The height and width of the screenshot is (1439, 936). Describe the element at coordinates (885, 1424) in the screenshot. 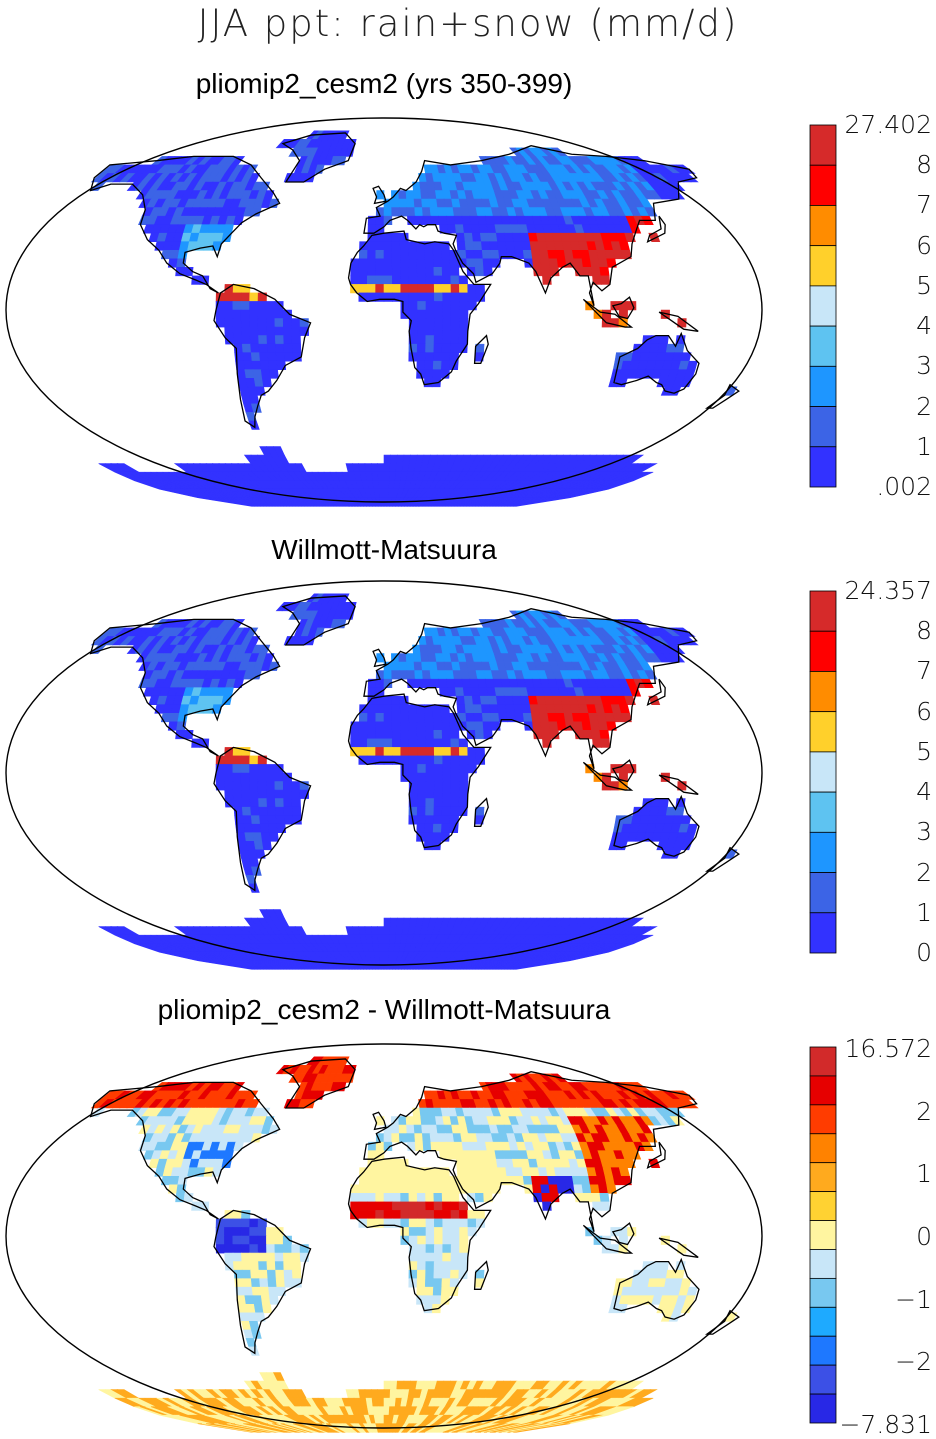

I see `colorbar-tick-label: −7.831` at that location.